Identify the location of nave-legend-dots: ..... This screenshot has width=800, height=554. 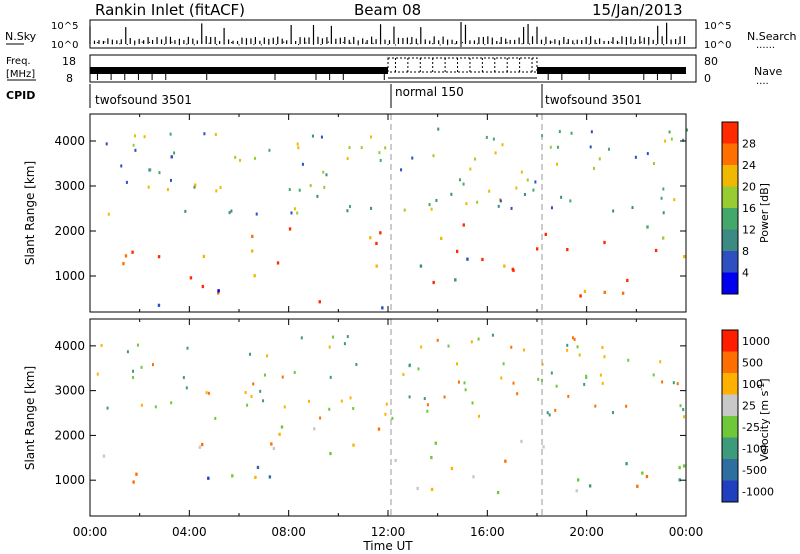
(762, 81).